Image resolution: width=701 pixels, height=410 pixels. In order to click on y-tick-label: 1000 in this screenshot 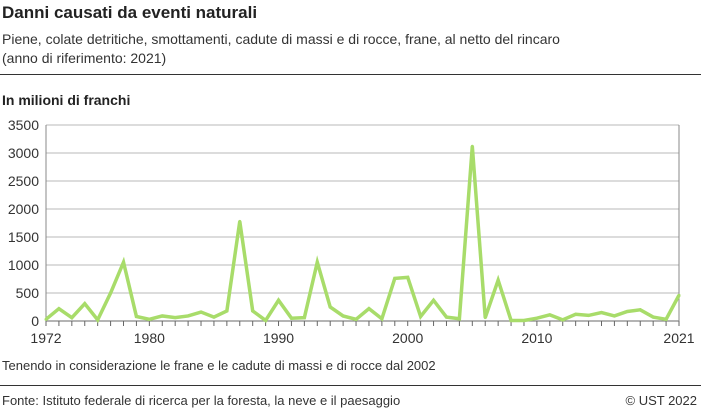, I will do `click(23, 265)`.